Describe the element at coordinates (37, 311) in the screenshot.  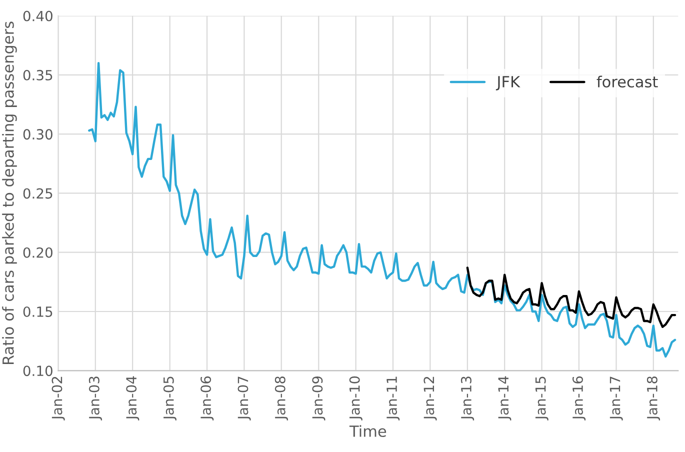
I see `y-tick-label: 0.15` at that location.